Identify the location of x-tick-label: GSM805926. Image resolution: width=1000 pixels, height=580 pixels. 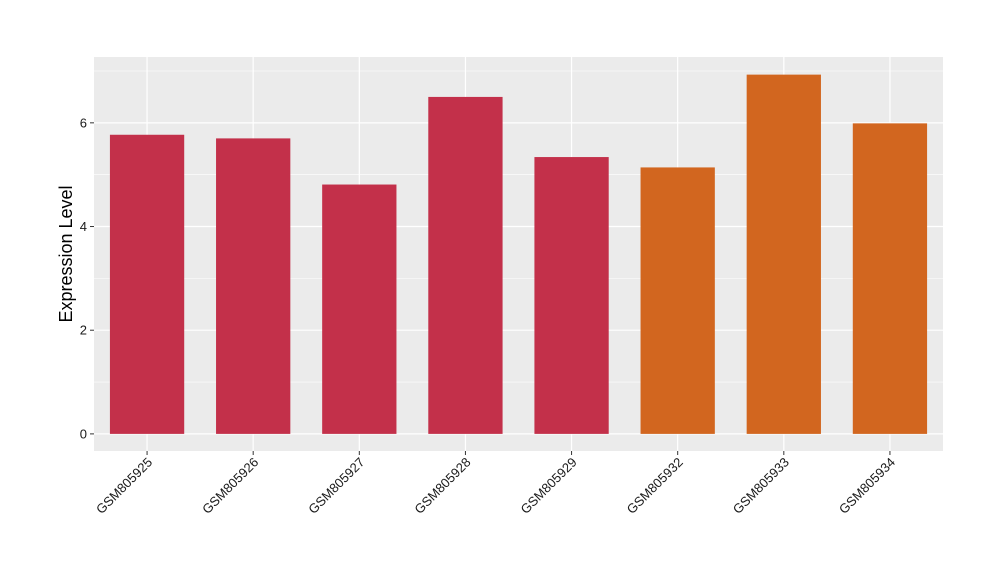
(230, 486).